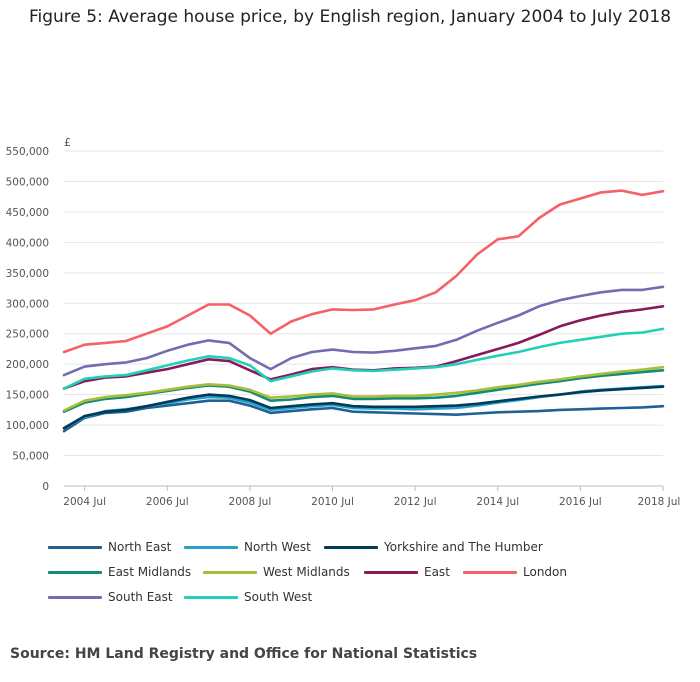 Image resolution: width=700 pixels, height=682 pixels. I want to click on y-tick-label: 450,000, so click(27, 213).